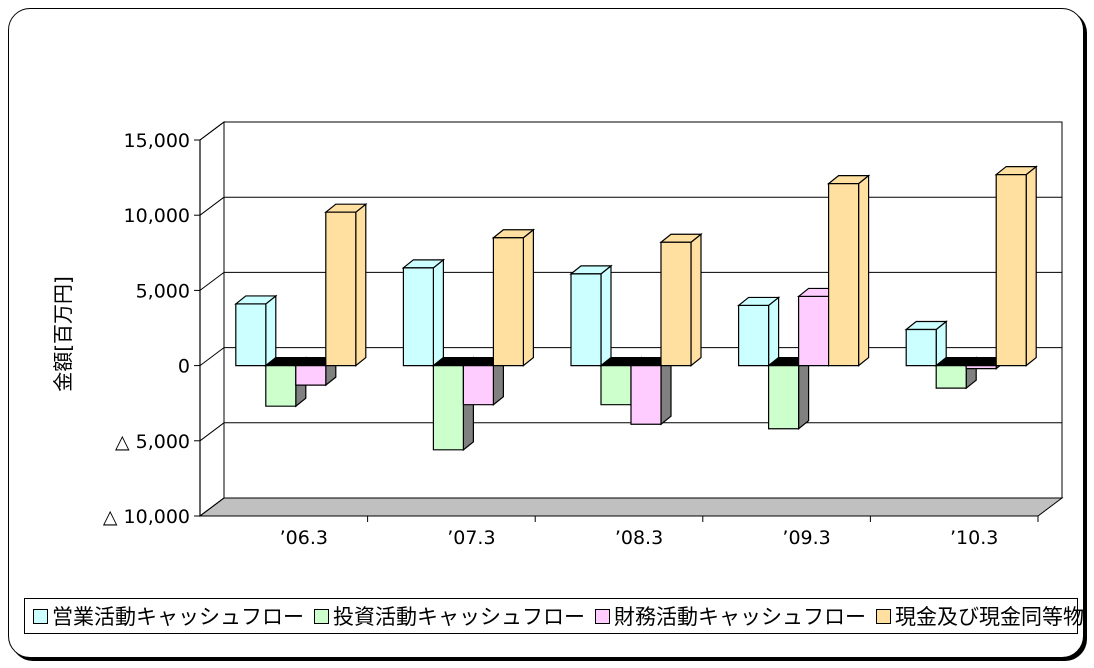  What do you see at coordinates (304, 538) in the screenshot?
I see `x-tick-label: ’06.3` at bounding box center [304, 538].